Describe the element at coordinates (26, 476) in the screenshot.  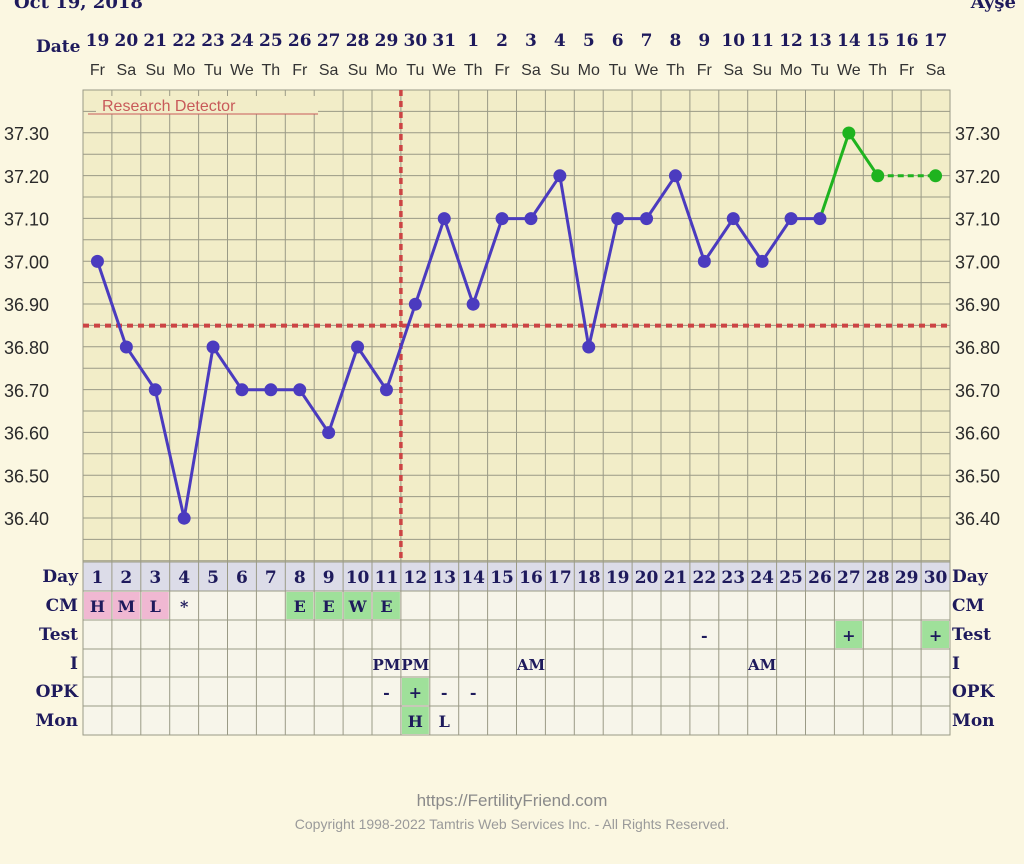
I see `y-tick-label-left: 36.50` at that location.